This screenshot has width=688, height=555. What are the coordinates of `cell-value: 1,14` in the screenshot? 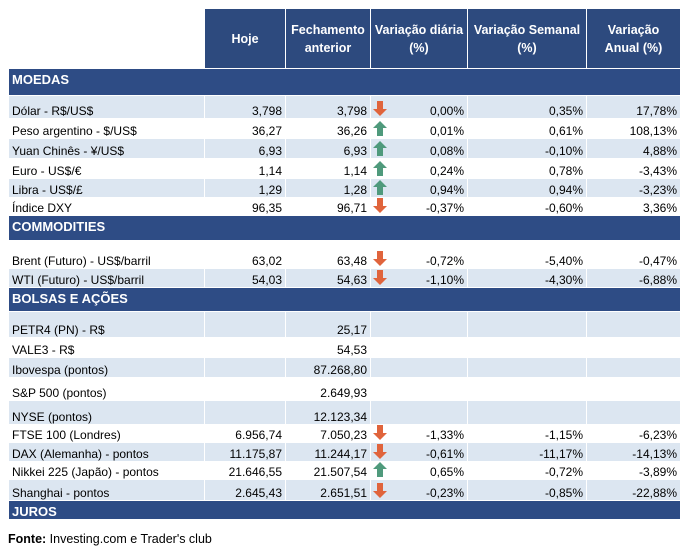 It's located at (245, 168).